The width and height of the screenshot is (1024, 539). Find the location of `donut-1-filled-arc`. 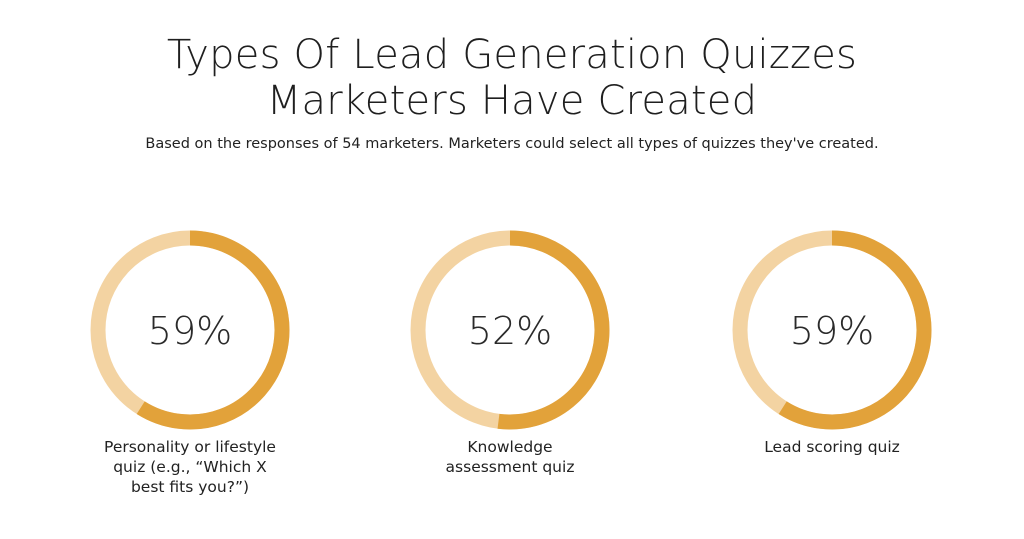

donut-1-filled-arc is located at coordinates (213, 330).